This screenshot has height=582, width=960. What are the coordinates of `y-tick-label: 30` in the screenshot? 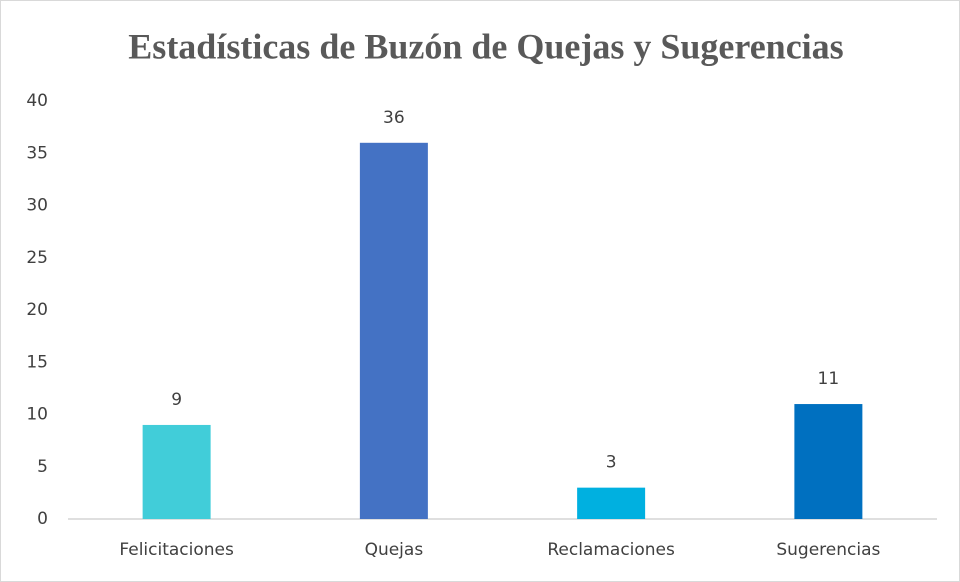 It's located at (37, 206).